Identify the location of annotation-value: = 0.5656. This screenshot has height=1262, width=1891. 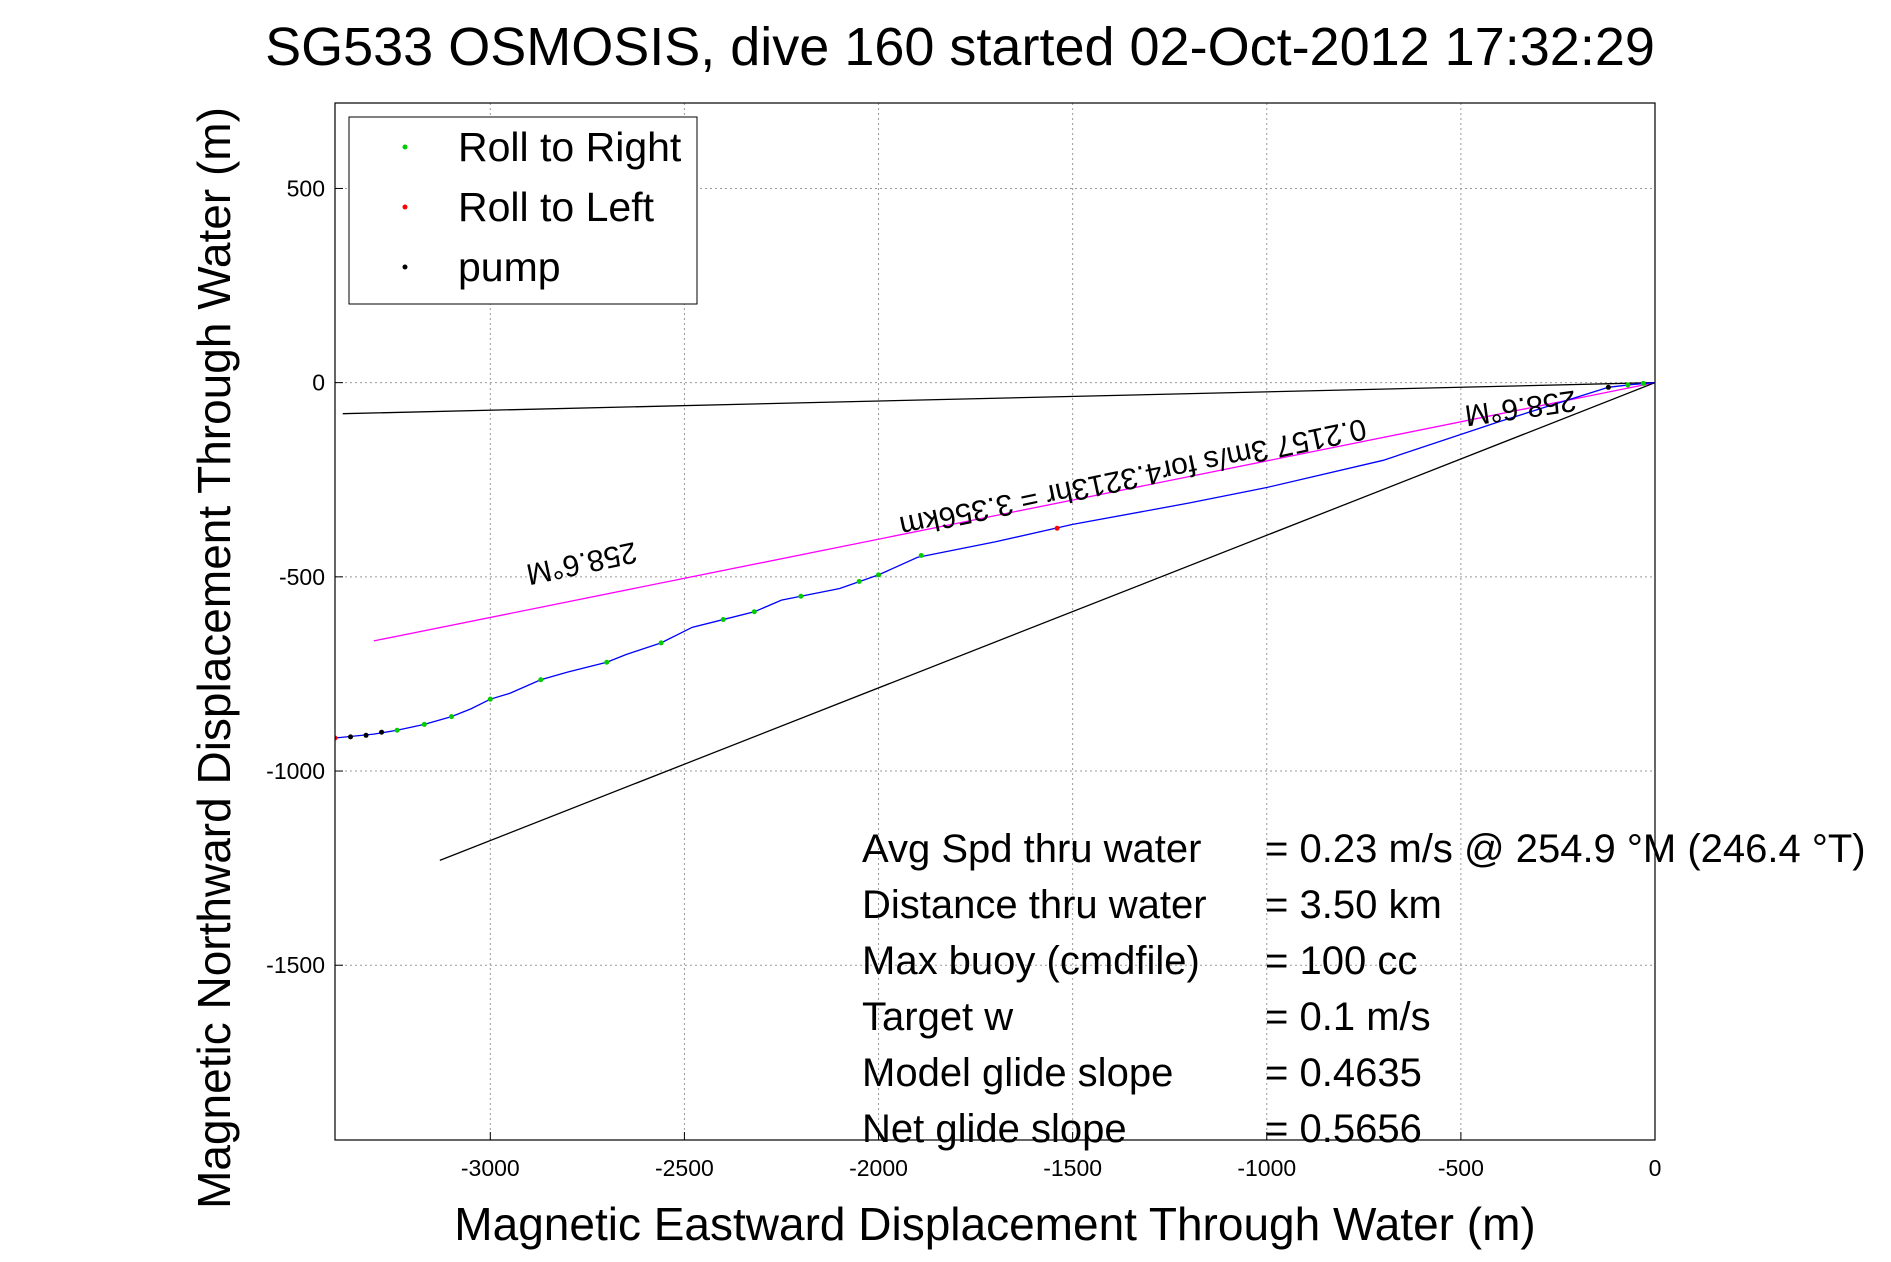
(1343, 1129).